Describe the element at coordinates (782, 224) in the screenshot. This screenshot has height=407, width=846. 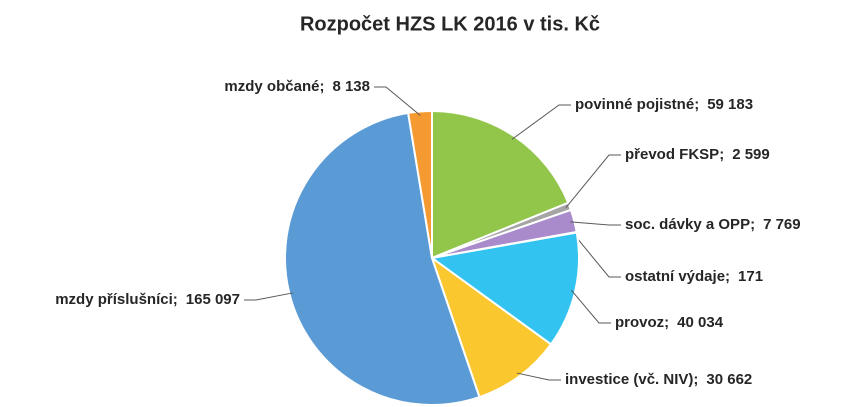
I see `label-value: 7 769` at that location.